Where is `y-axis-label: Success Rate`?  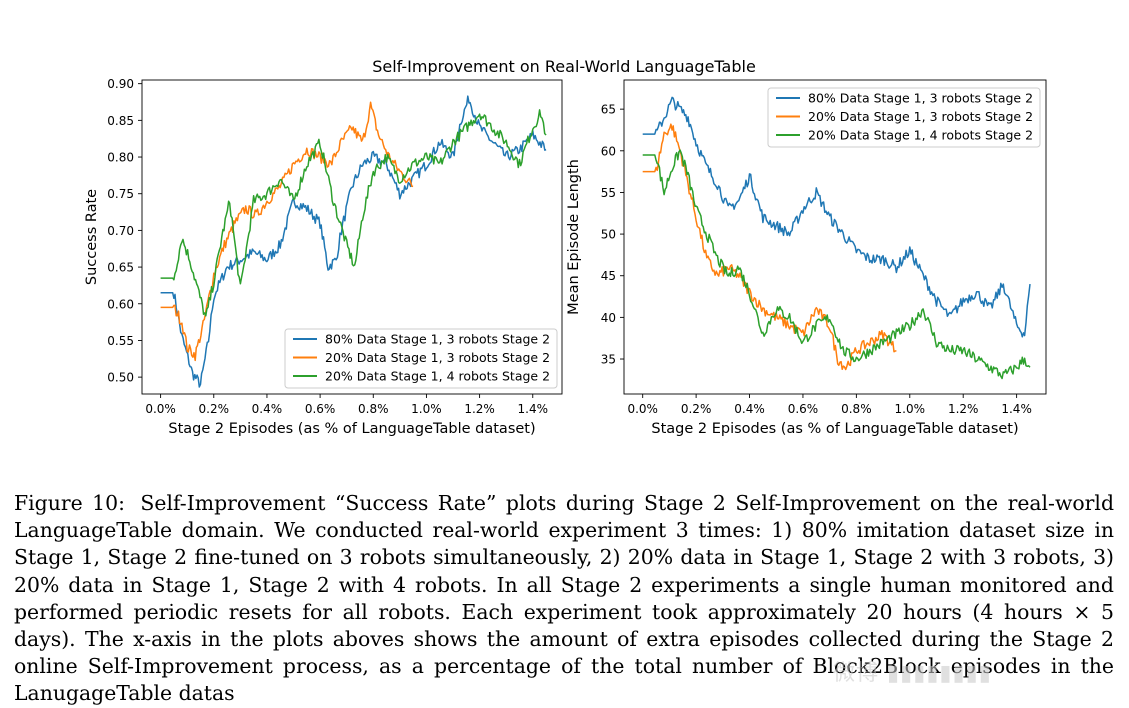
y-axis-label: Success Rate is located at coordinates (92, 237).